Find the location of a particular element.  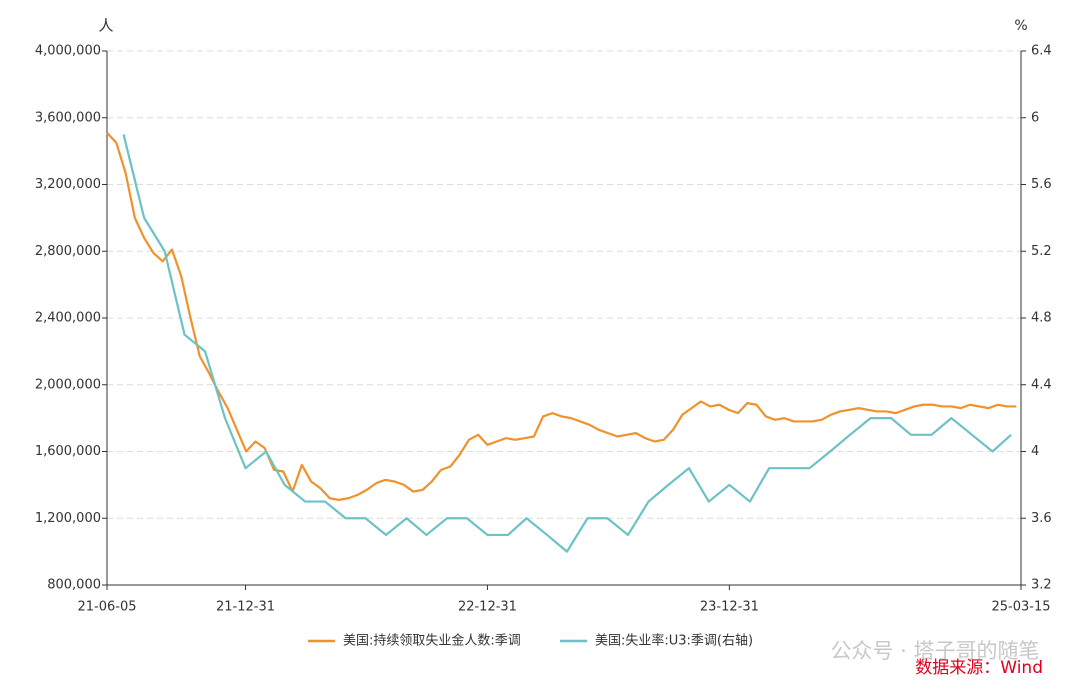

y-tick-label: 2,800,000 is located at coordinates (68, 251).